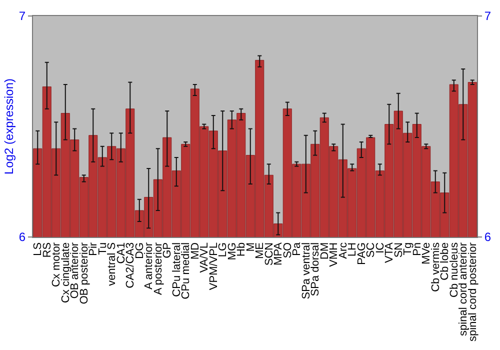  I want to click on x-tick-label: PAG, so click(362, 253).